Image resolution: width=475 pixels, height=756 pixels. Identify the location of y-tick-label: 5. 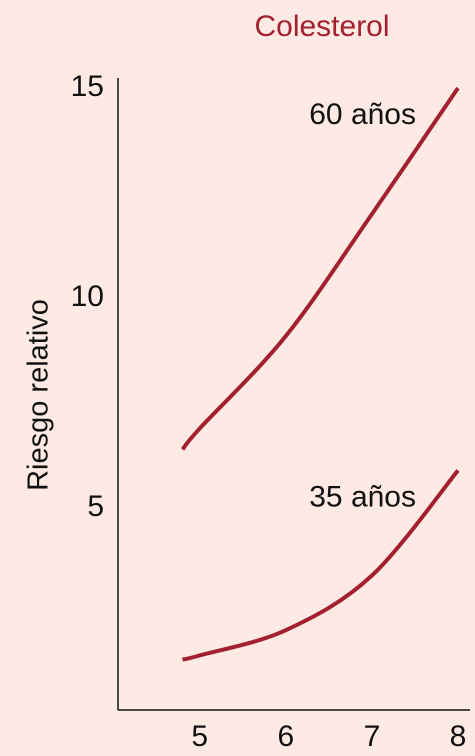
(95, 506).